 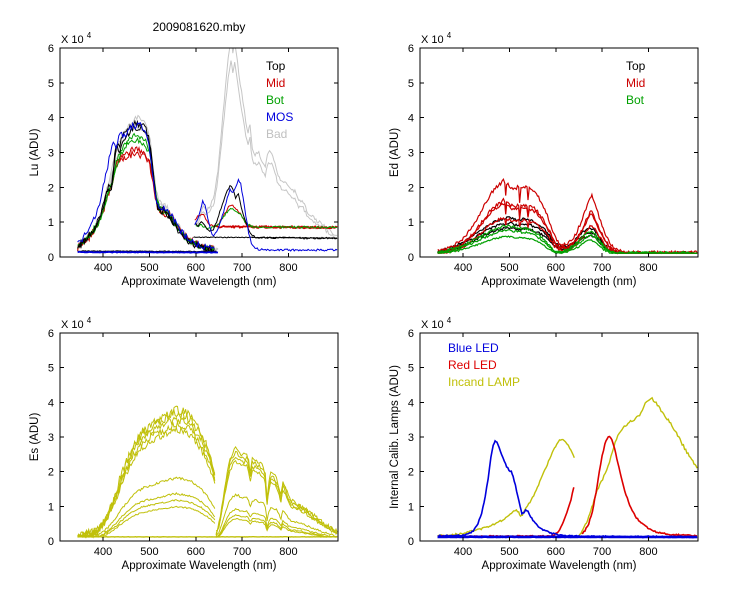 I want to click on y-axis-label: Ed (ADU), so click(x=395, y=152).